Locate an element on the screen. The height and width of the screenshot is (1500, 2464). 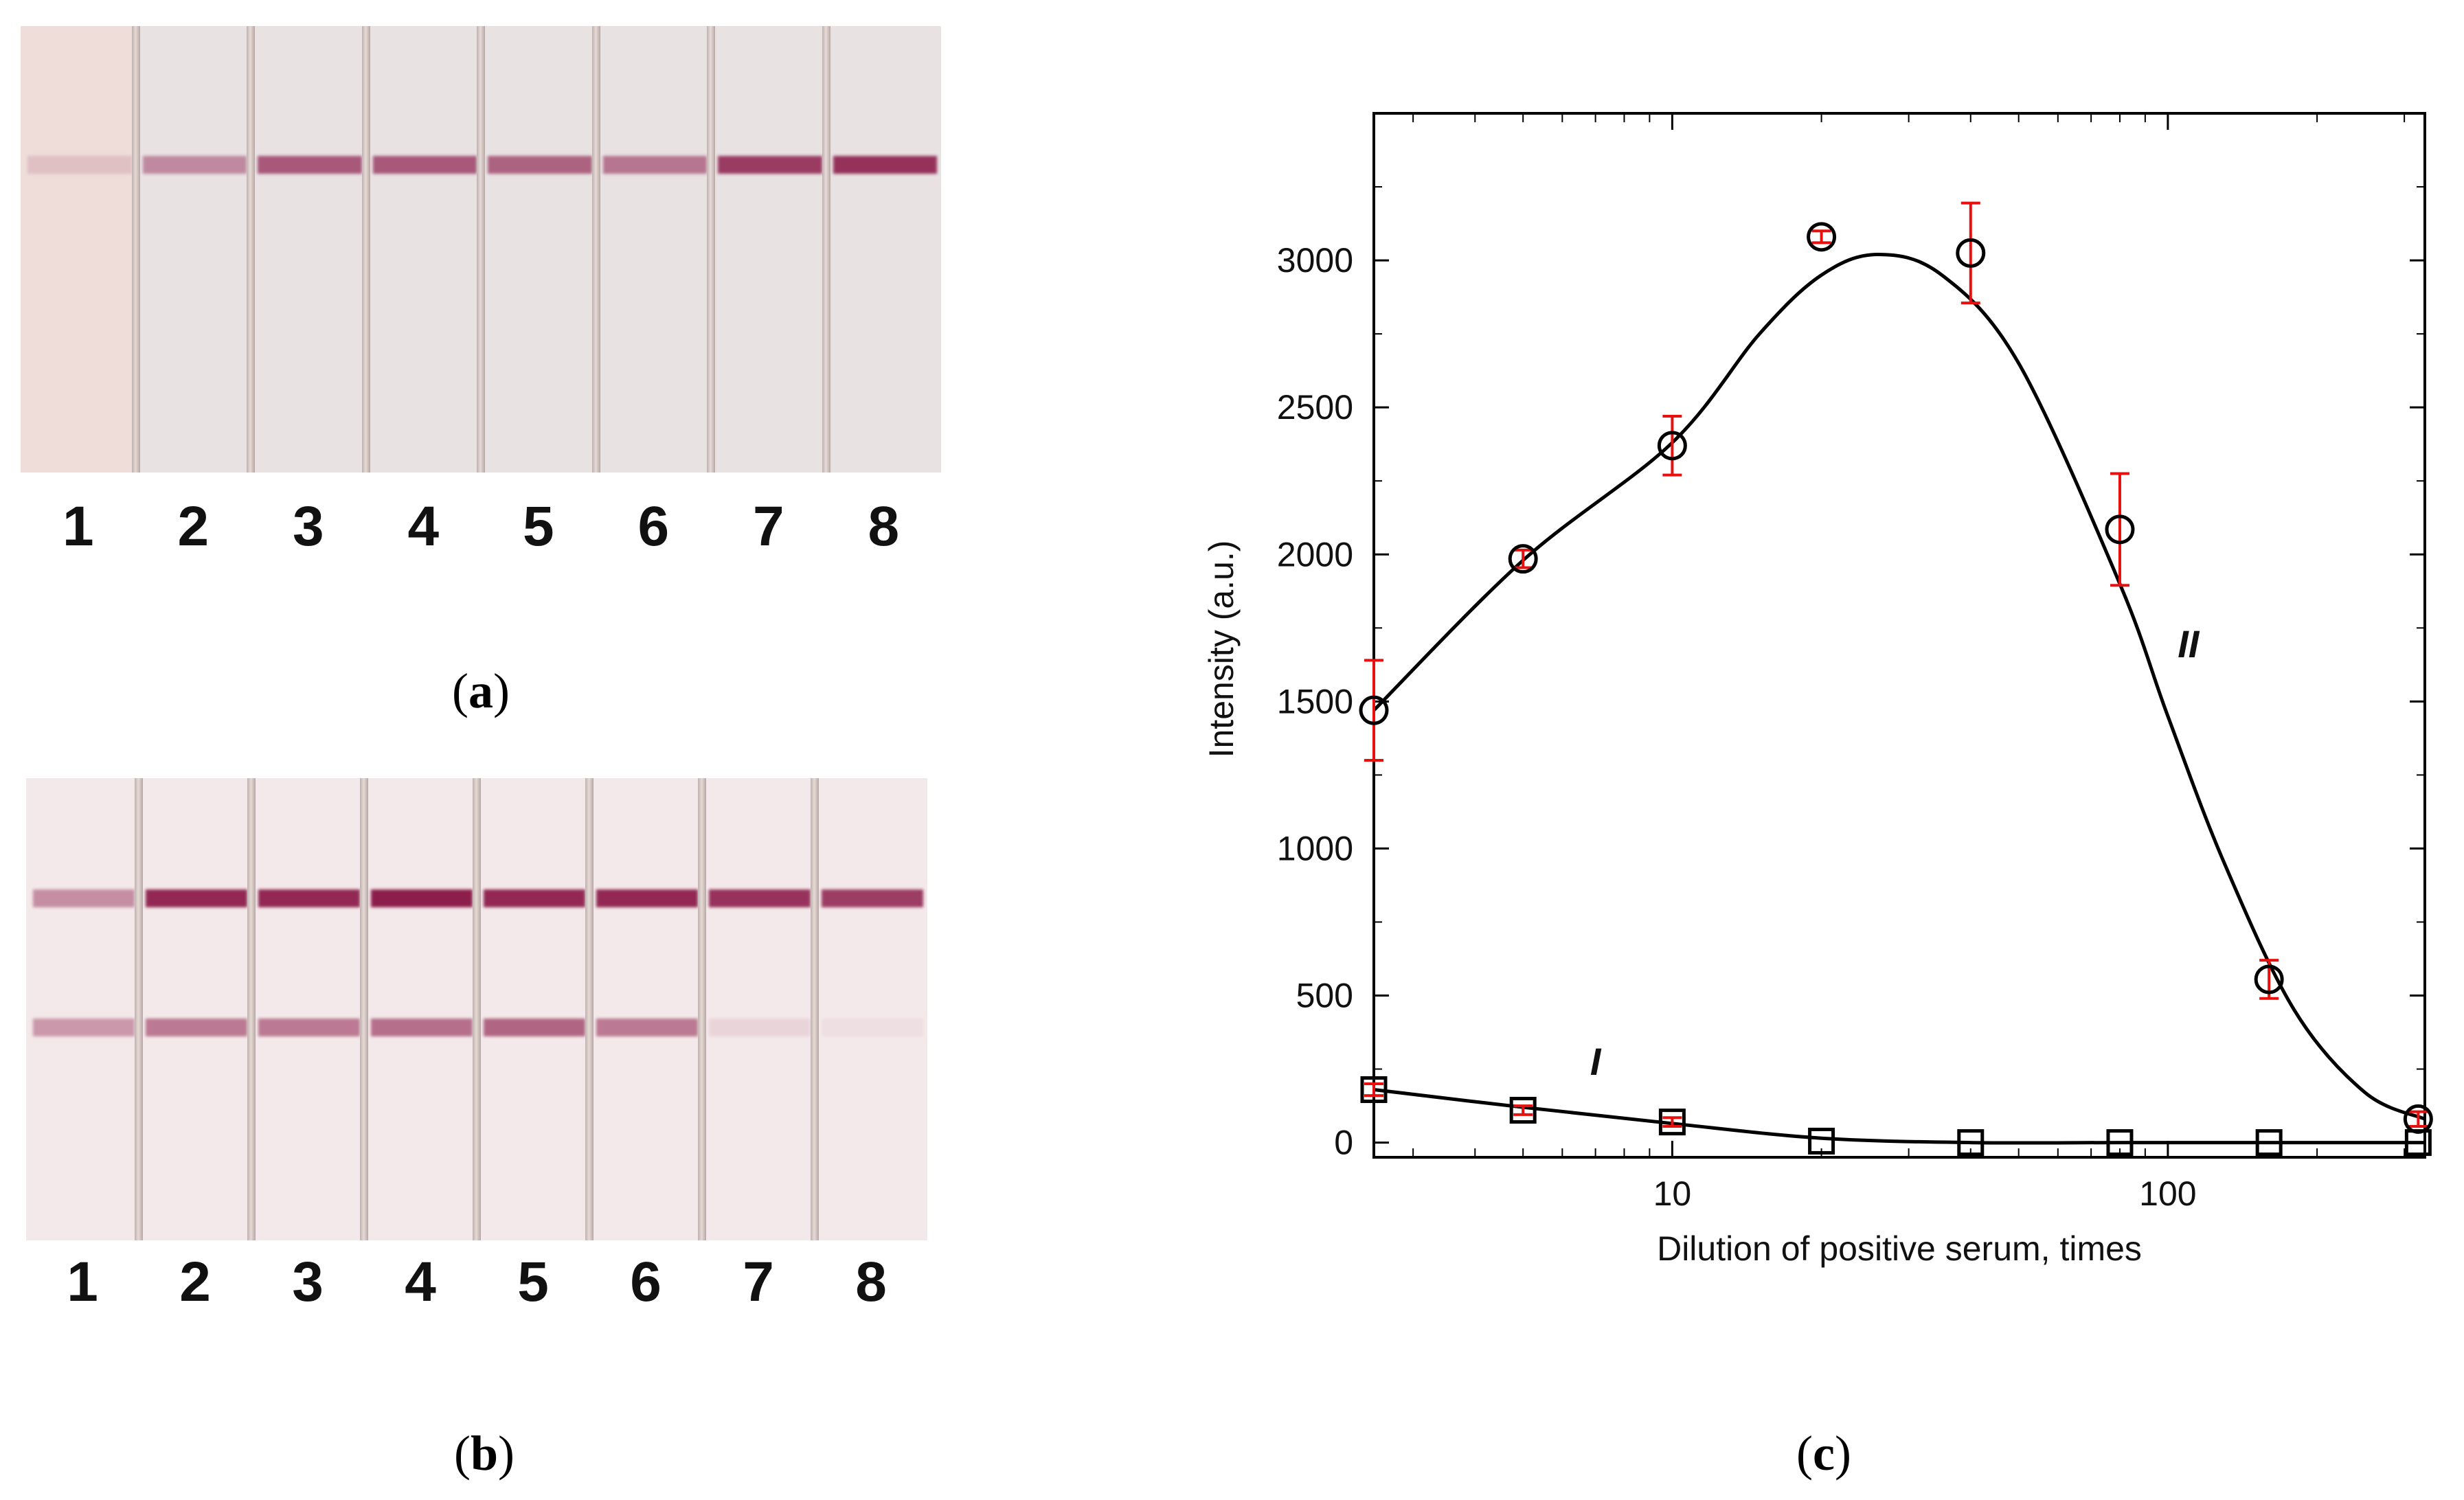
curve-label-I: I is located at coordinates (1596, 1061).